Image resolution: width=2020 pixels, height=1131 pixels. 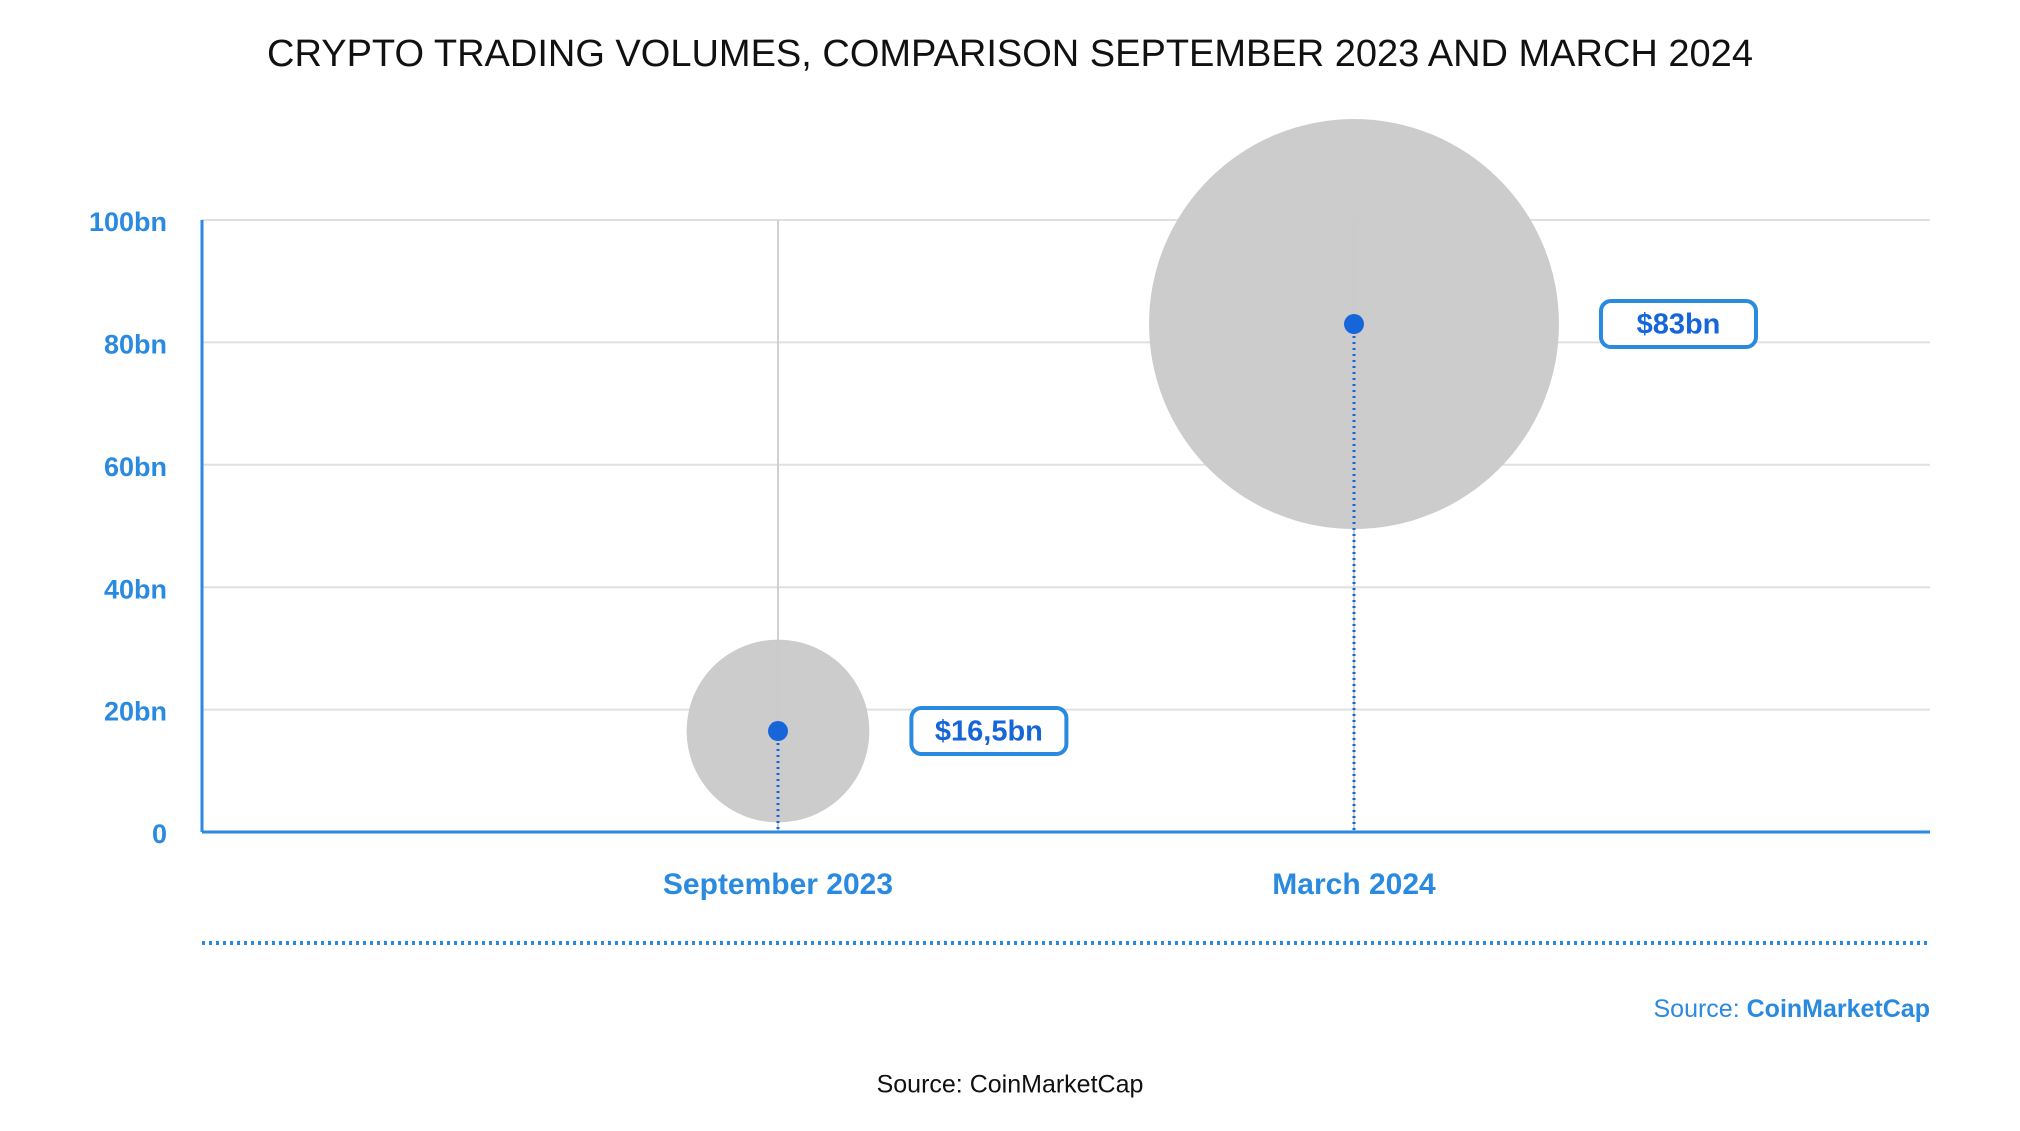 What do you see at coordinates (135, 712) in the screenshot?
I see `y-tick-label: 20bn` at bounding box center [135, 712].